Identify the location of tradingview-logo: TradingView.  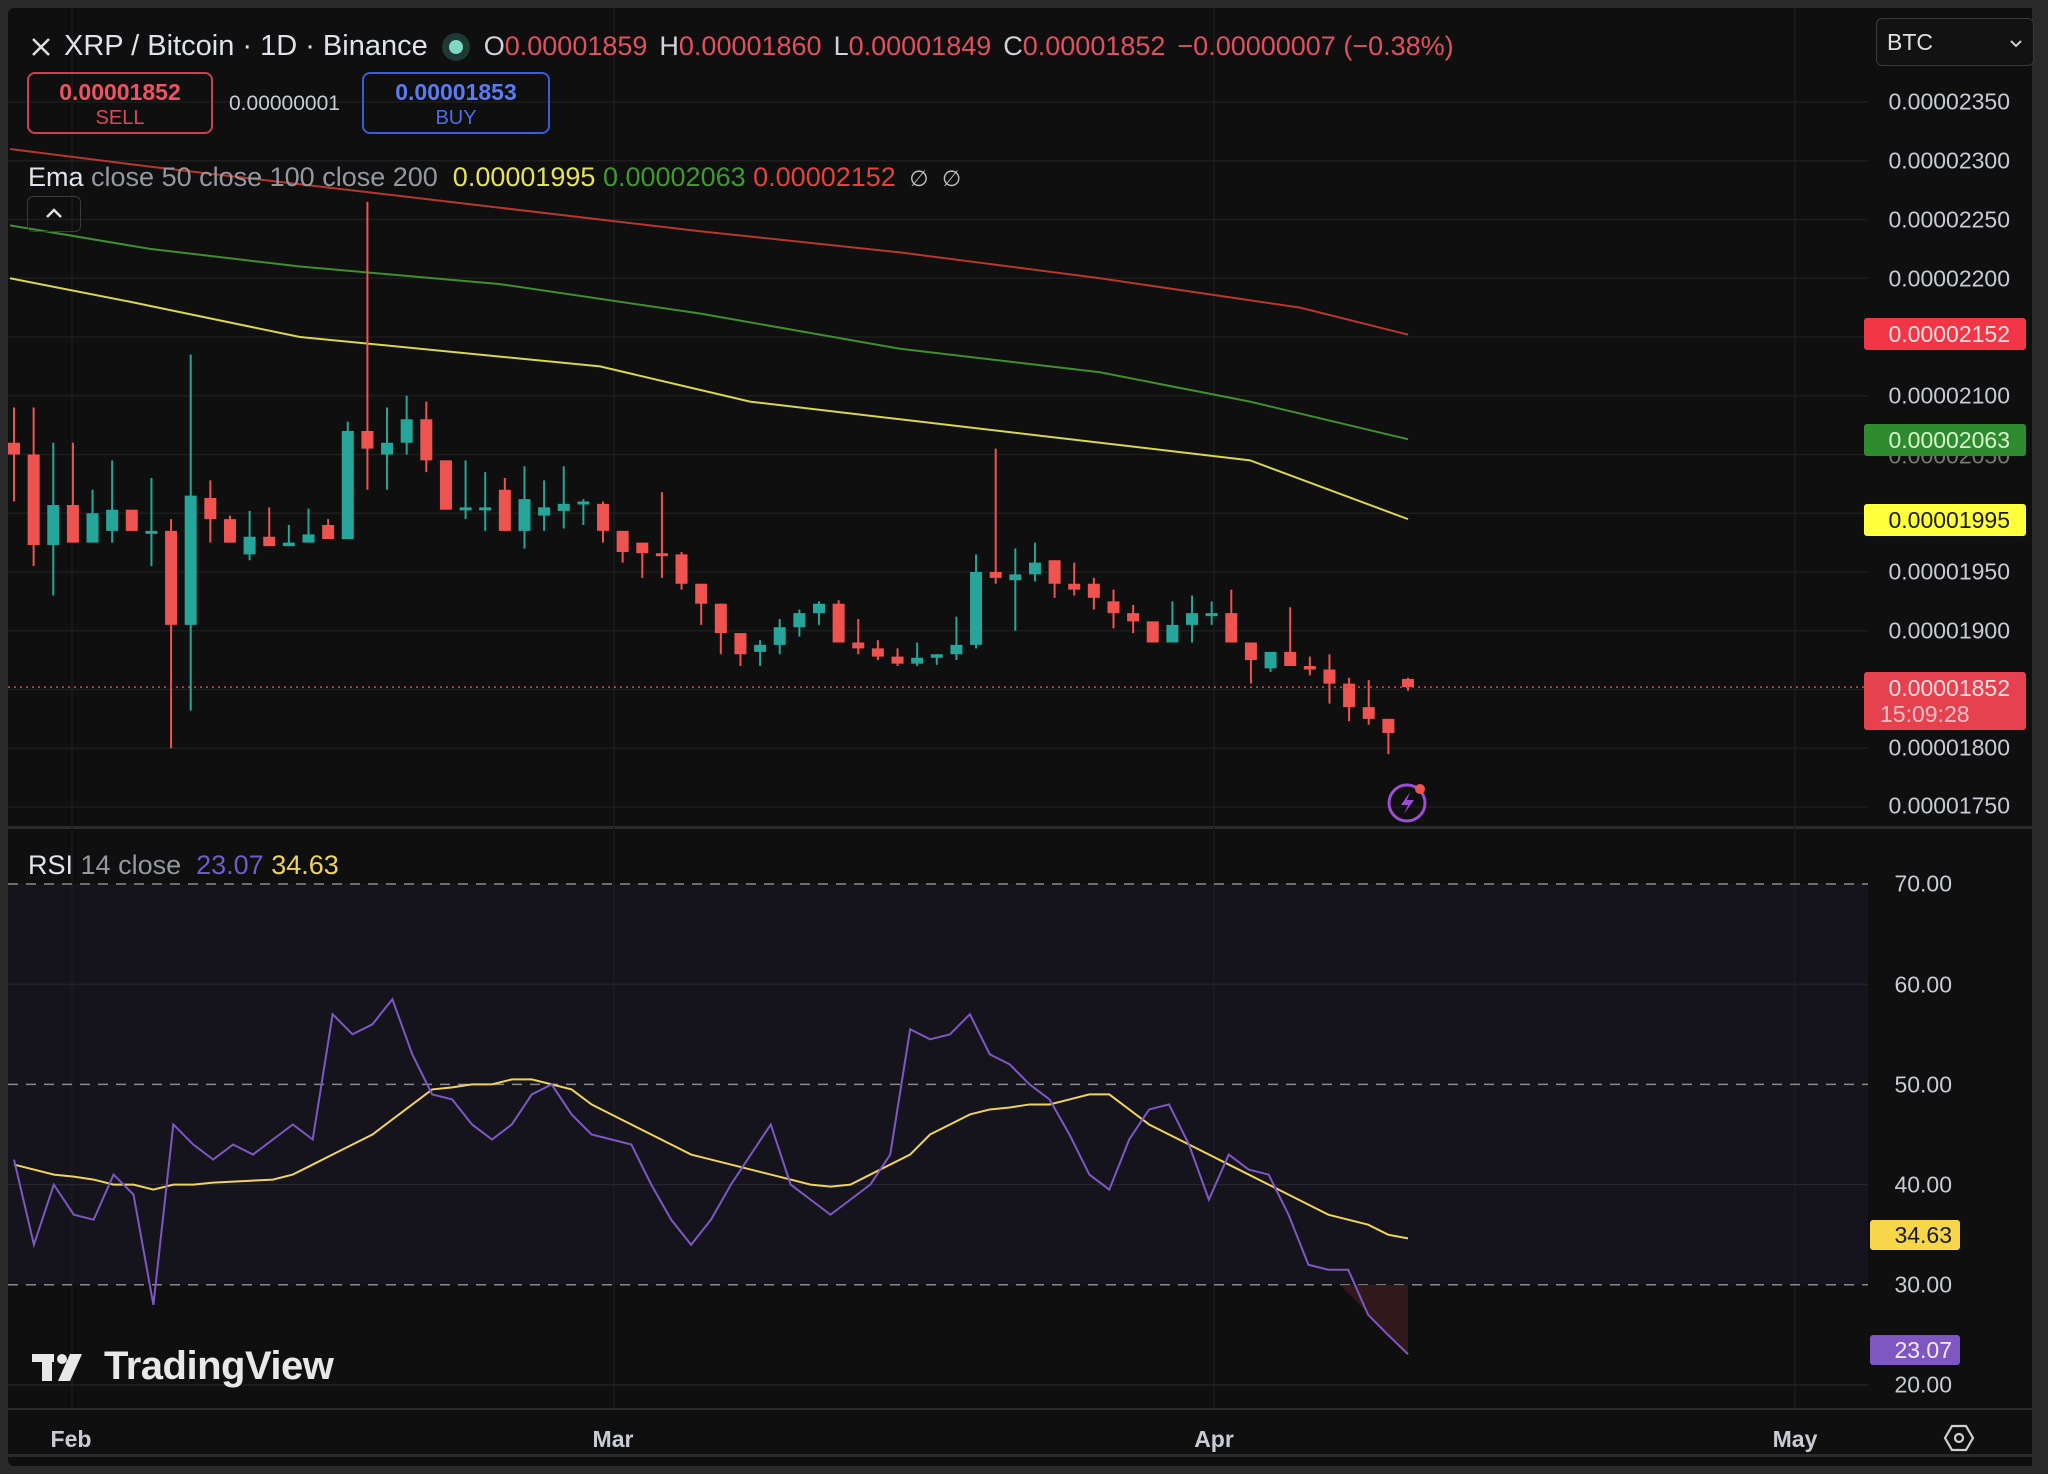
(183, 1366).